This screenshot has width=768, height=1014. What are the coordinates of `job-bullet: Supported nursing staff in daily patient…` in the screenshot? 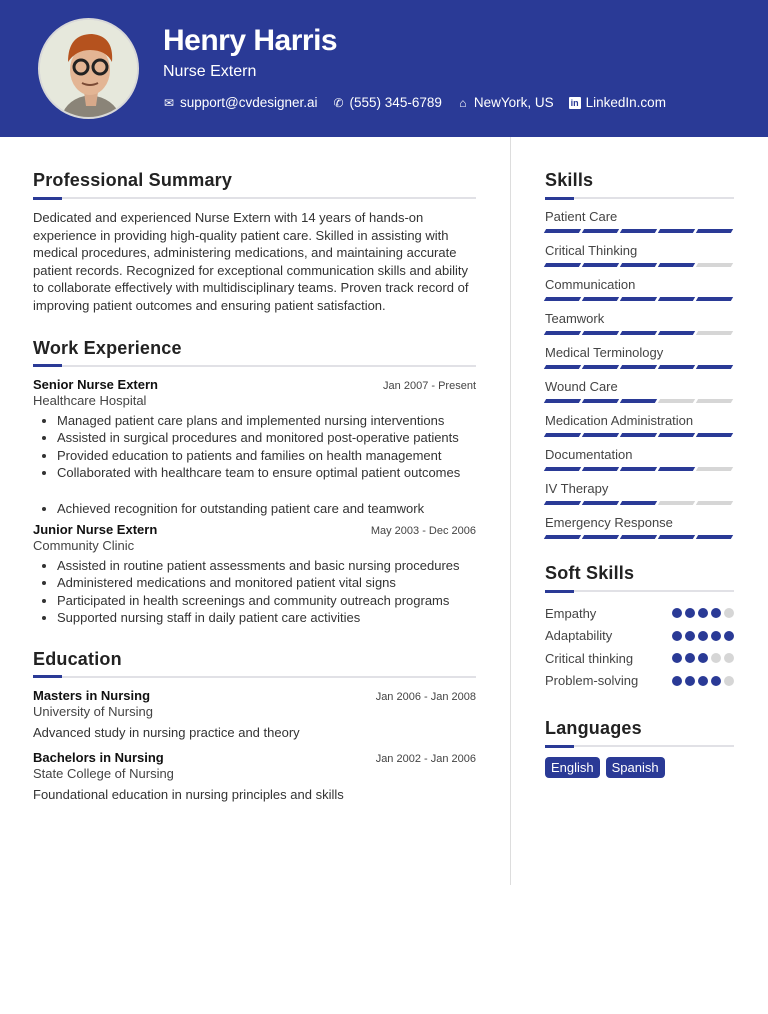 It's located at (266, 618).